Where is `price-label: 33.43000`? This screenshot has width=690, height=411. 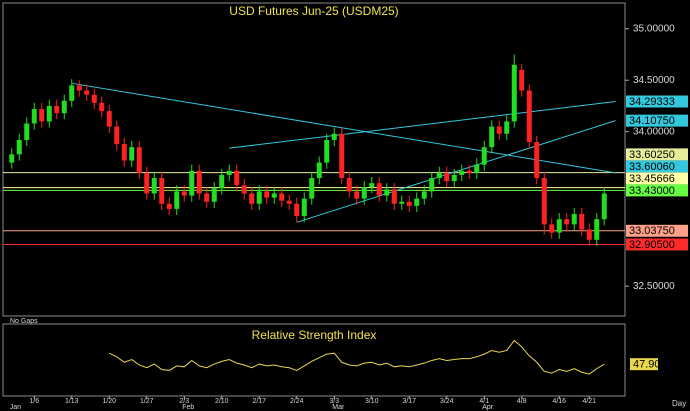 price-label: 33.43000 is located at coordinates (652, 191).